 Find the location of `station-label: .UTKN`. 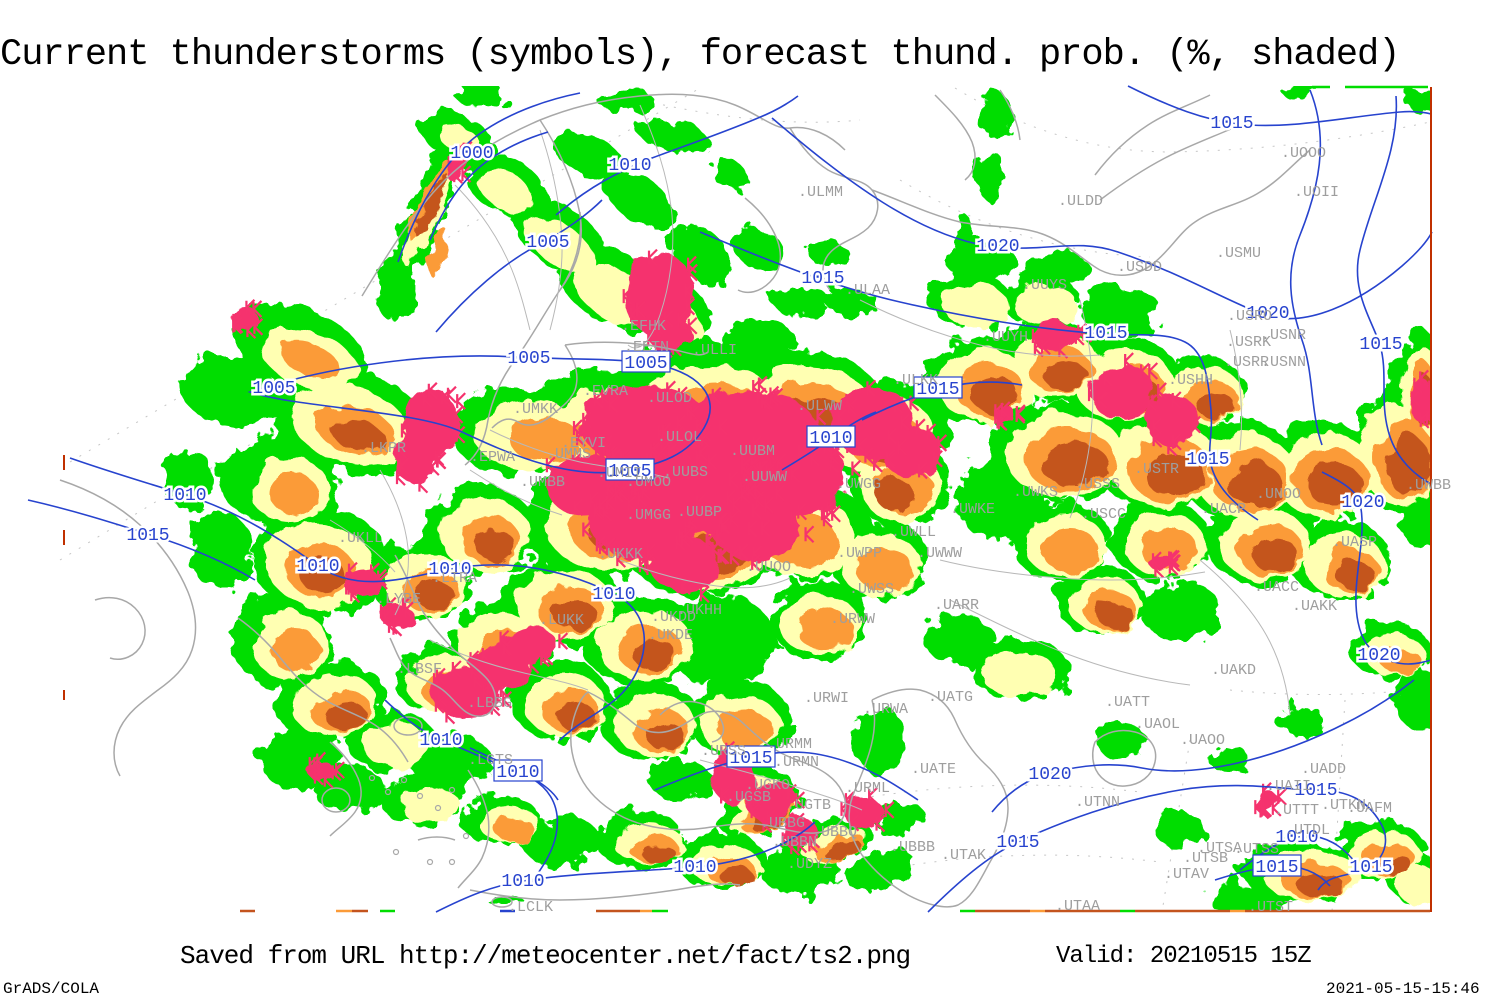

station-label: .UTKN is located at coordinates (1343, 805).